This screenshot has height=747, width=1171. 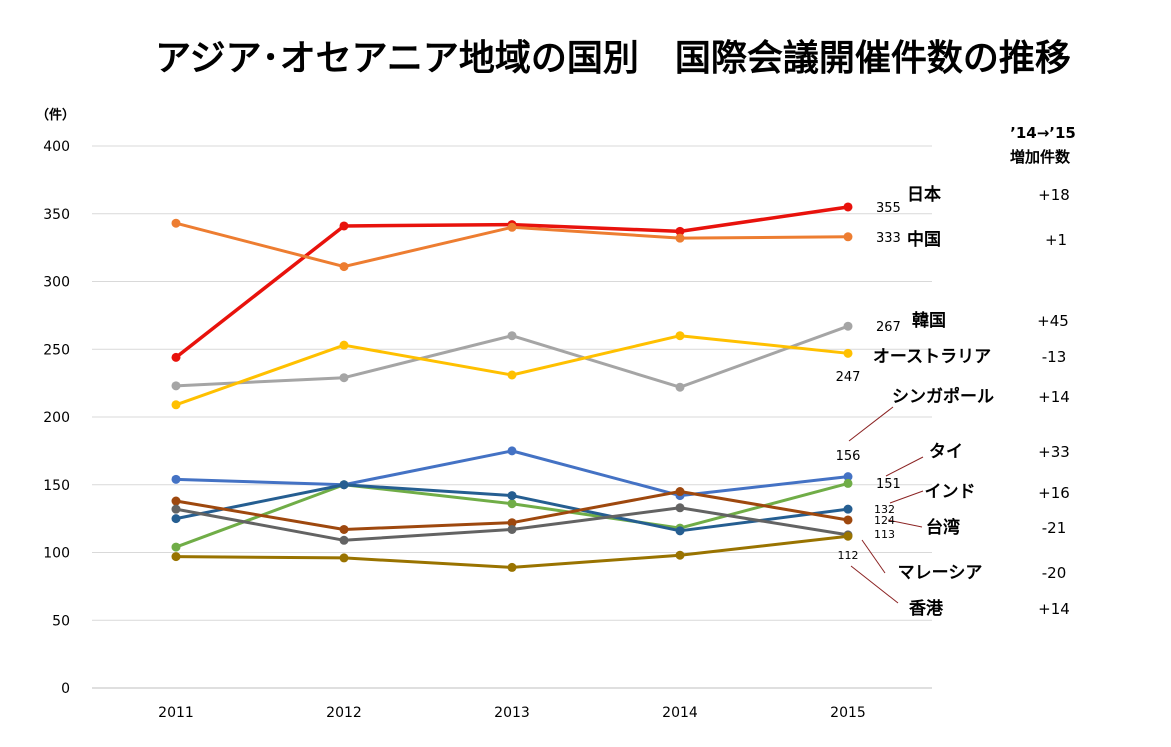 I want to click on delta-header-line-1: ’14→’15, so click(x=1043, y=133).